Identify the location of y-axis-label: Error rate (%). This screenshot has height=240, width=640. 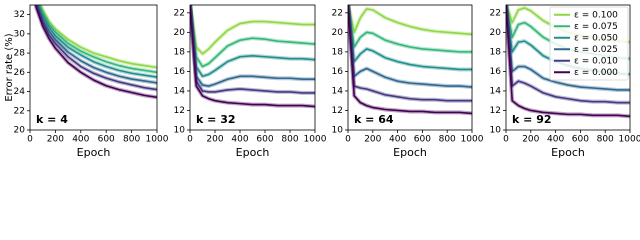
(9, 67).